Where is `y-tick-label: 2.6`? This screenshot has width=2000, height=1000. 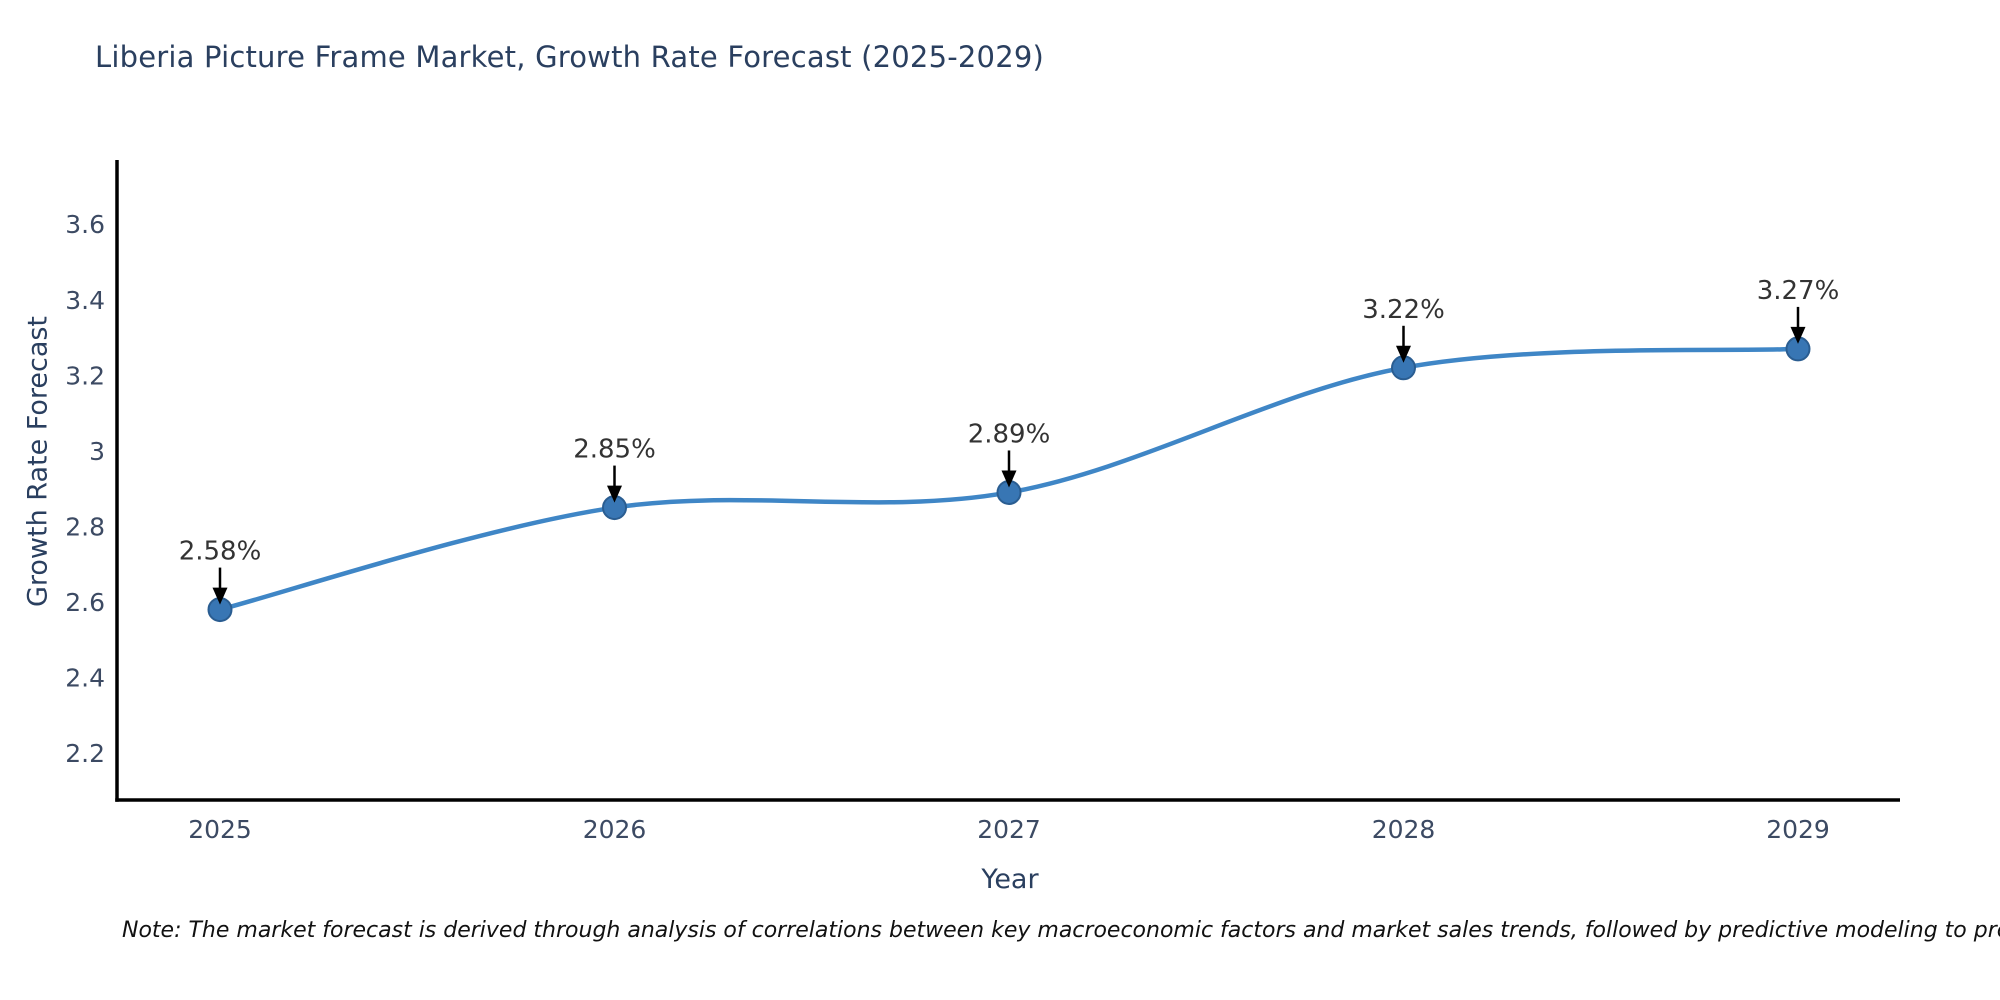 y-tick-label: 2.6 is located at coordinates (85, 602).